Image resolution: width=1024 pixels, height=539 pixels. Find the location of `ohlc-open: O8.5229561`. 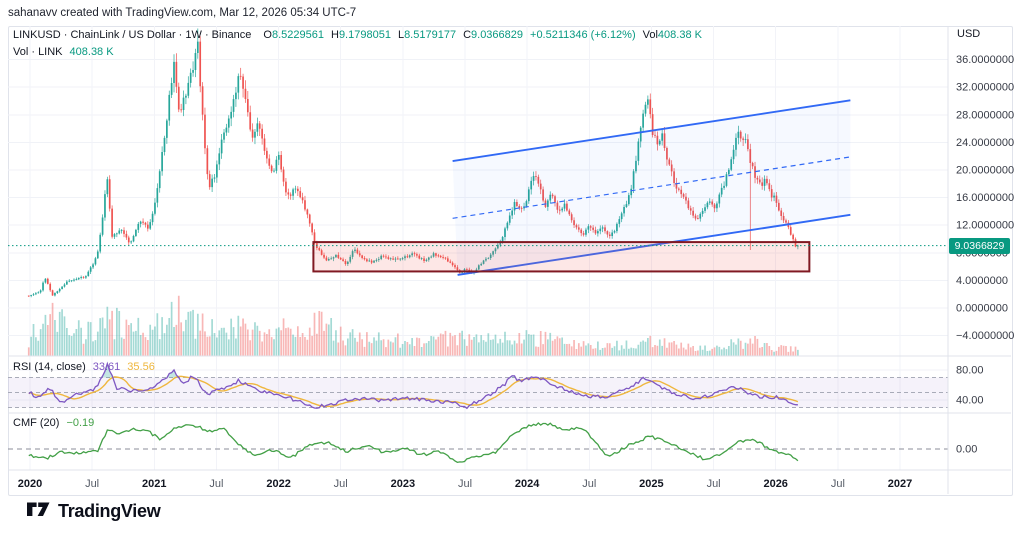

ohlc-open: O8.5229561 is located at coordinates (293, 35).